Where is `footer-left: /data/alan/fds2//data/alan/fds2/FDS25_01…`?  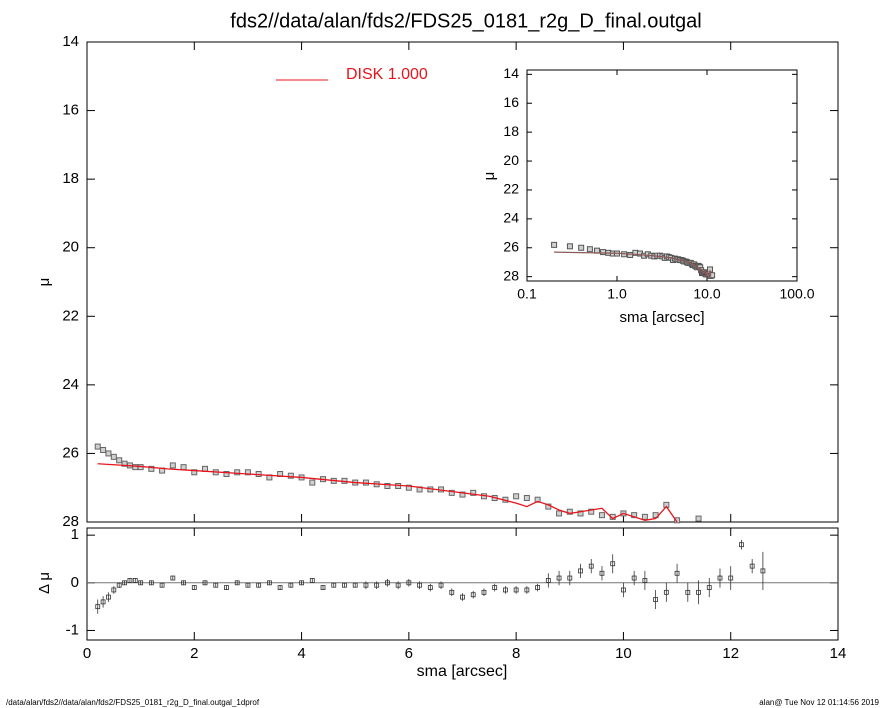
footer-left: /data/alan/fds2//data/alan/fds2/FDS25_01… is located at coordinates (133, 702).